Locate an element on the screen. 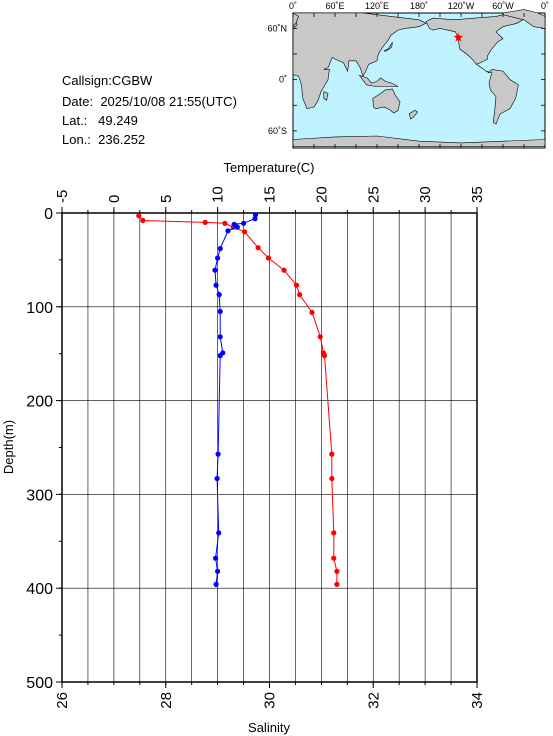 The width and height of the screenshot is (553, 736). map-land is located at coordinates (419, 78).